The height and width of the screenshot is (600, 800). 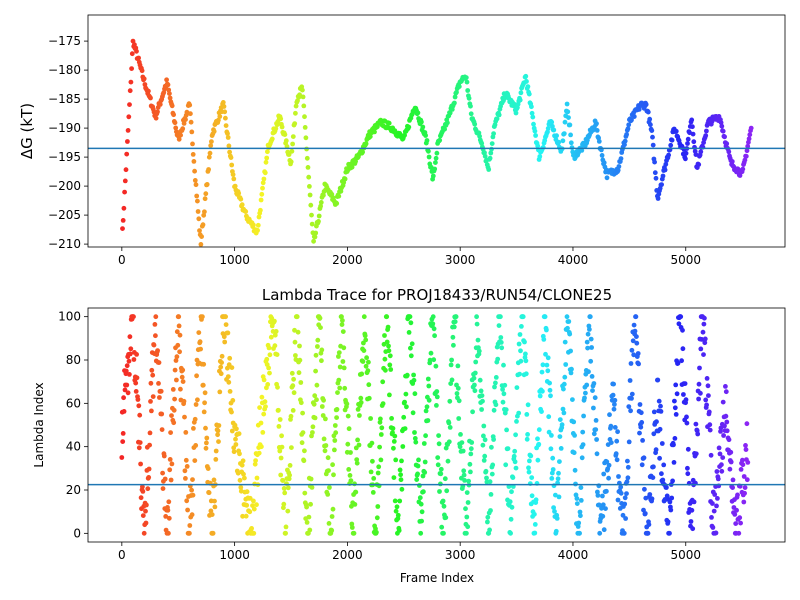 What do you see at coordinates (64, 41) in the screenshot?
I see `y-tick-label: −175` at bounding box center [64, 41].